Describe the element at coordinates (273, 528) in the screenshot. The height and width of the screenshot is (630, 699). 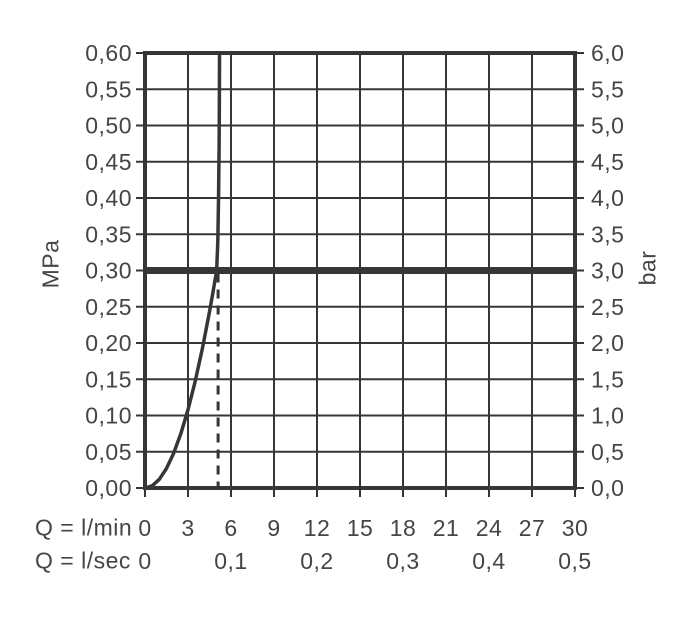
I see `lmin-tick-label: 9` at that location.